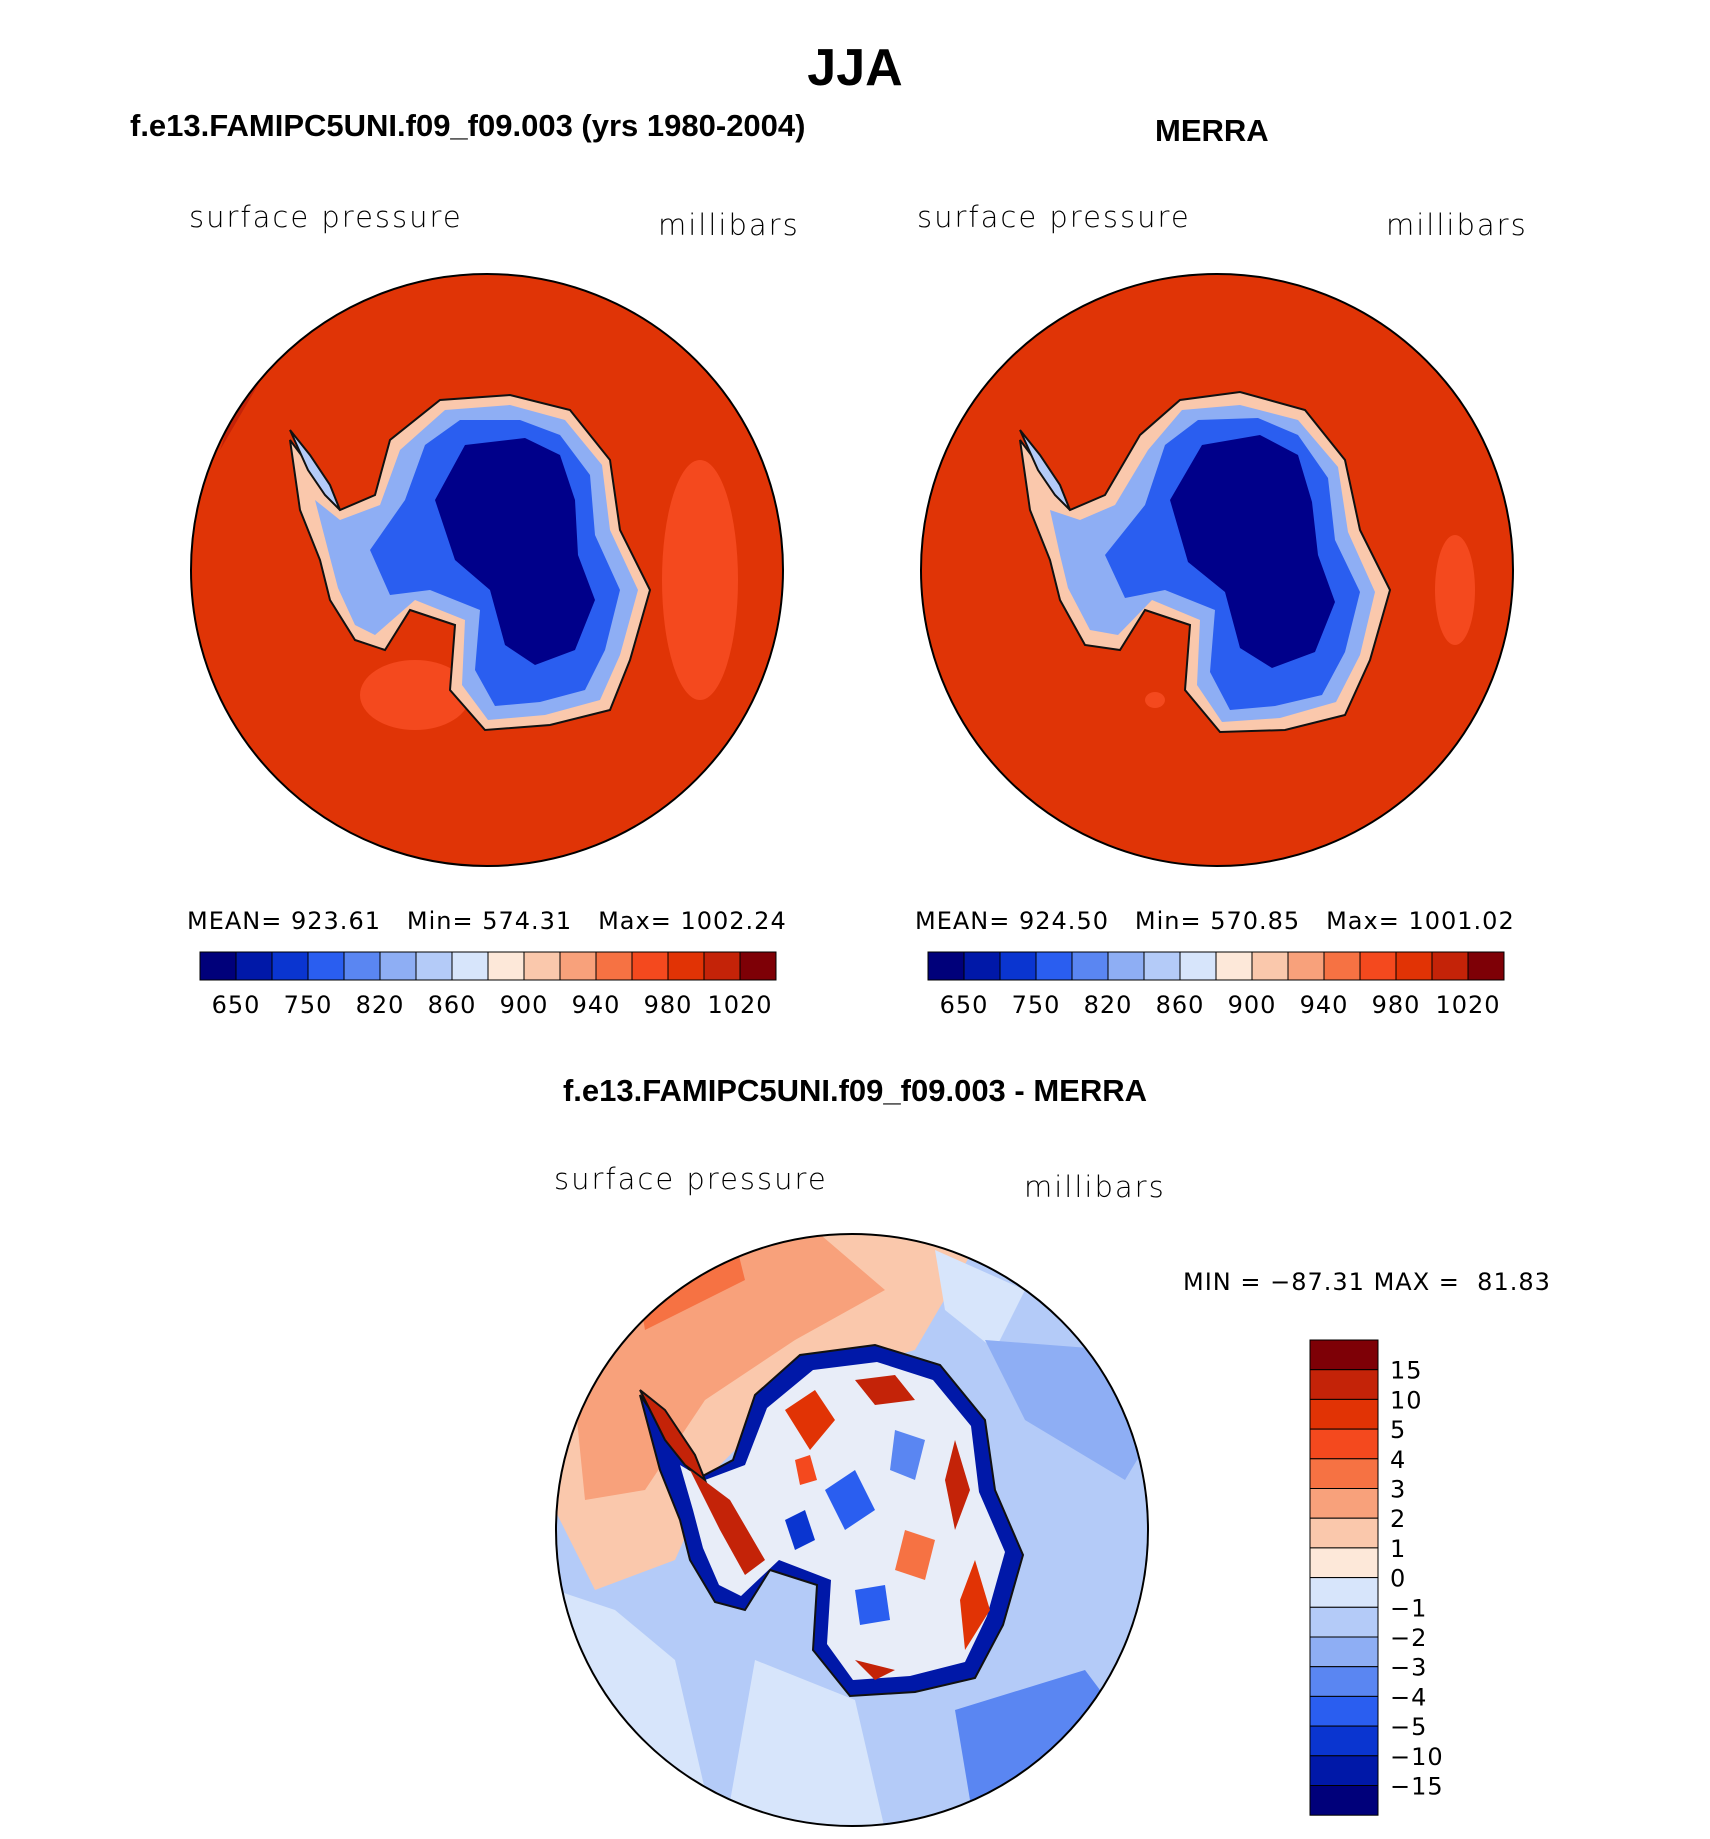  Describe the element at coordinates (1180, 1005) in the screenshot. I see `panel2-colorbar-tick-label: 860` at that location.